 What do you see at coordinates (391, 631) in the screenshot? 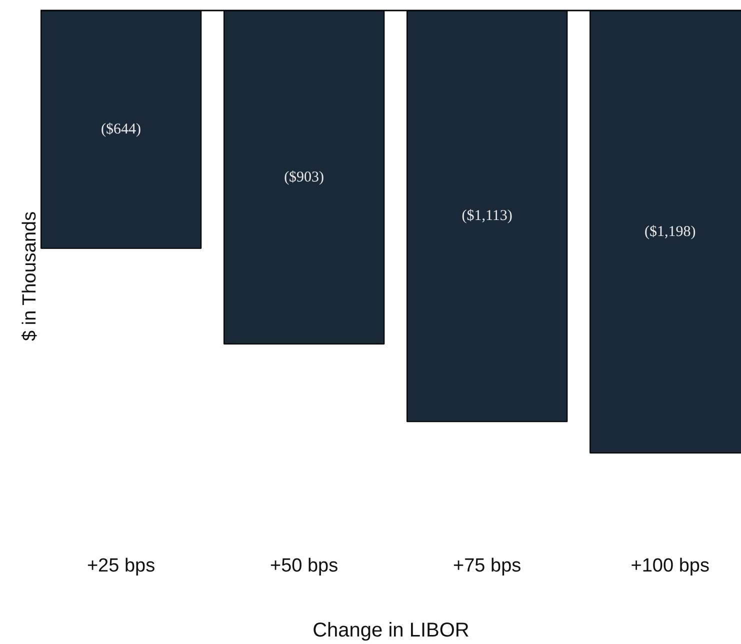
I see `x-axis-title: Change in LIBOR` at bounding box center [391, 631].